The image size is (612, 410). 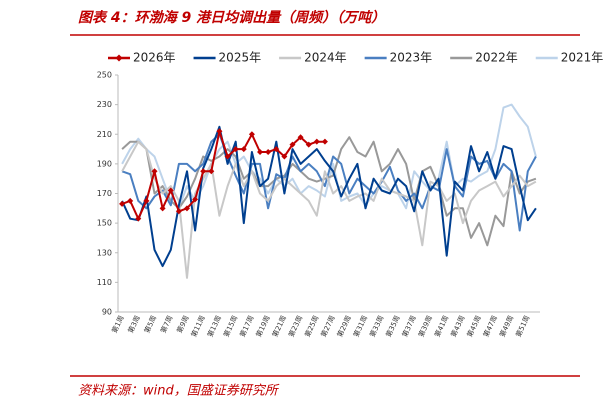 I want to click on legend-marker, so click(x=119, y=58).